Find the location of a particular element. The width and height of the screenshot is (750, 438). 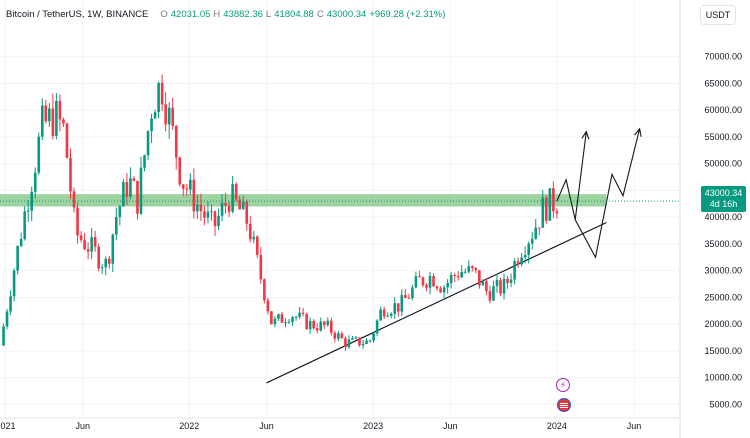

x-tick-label: 2022 is located at coordinates (189, 426).